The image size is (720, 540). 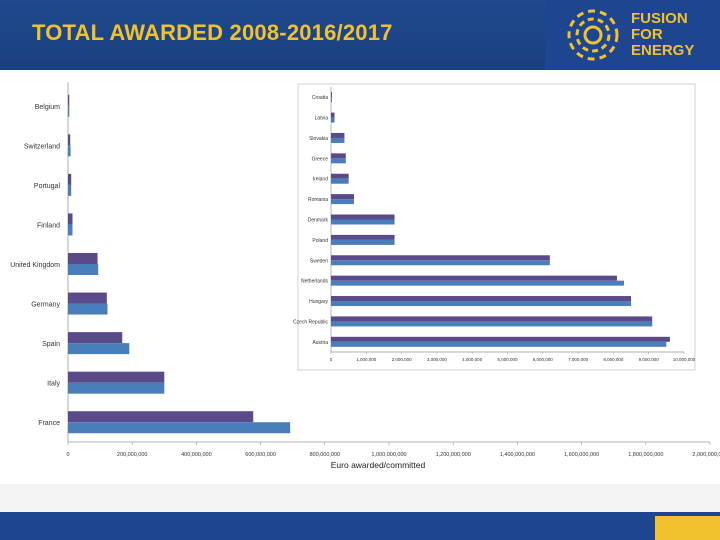 What do you see at coordinates (517, 455) in the screenshot?
I see `large-chart-x-tick-label: 1,400,000,000` at bounding box center [517, 455].